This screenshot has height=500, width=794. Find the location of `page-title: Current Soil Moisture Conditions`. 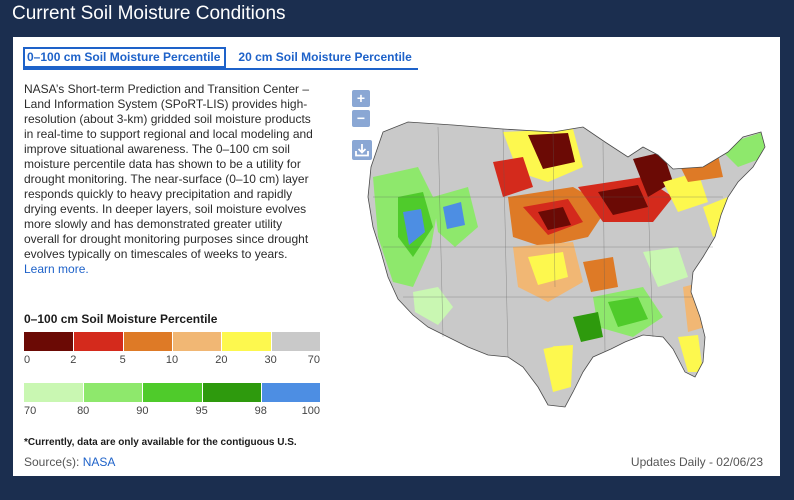

page-title: Current Soil Moisture Conditions is located at coordinates (149, 13).